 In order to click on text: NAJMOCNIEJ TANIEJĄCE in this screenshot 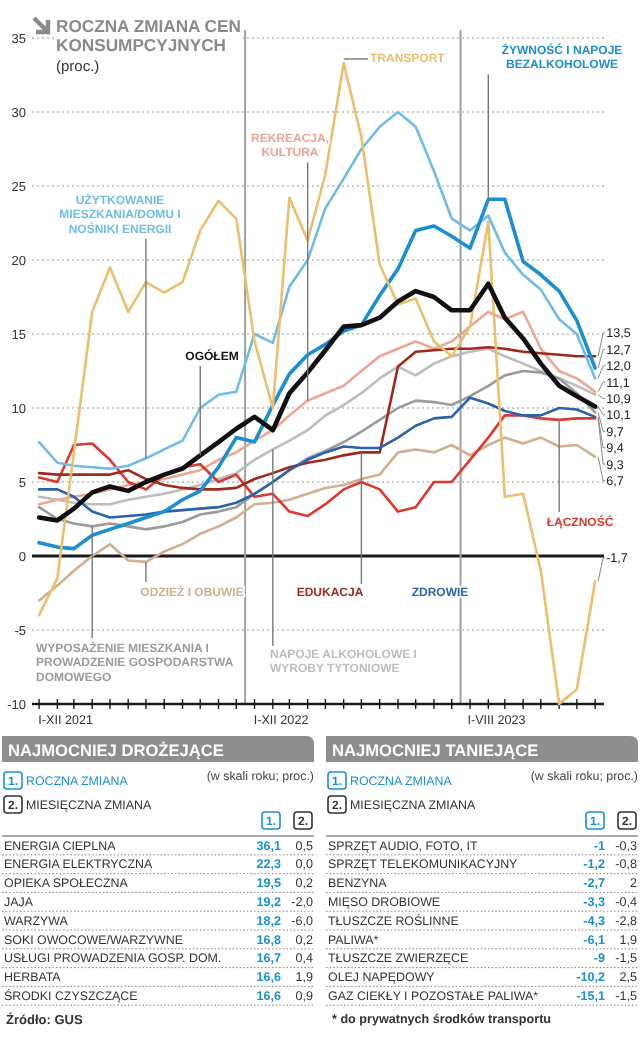, I will do `click(436, 750)`.